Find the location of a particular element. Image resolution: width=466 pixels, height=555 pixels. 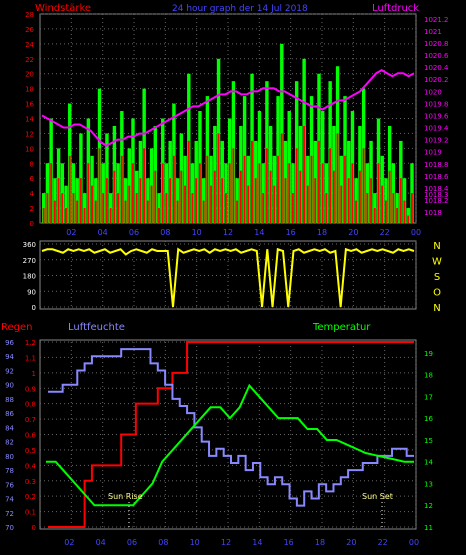

panel1-right-tick: 1018 is located at coordinates (433, 213).